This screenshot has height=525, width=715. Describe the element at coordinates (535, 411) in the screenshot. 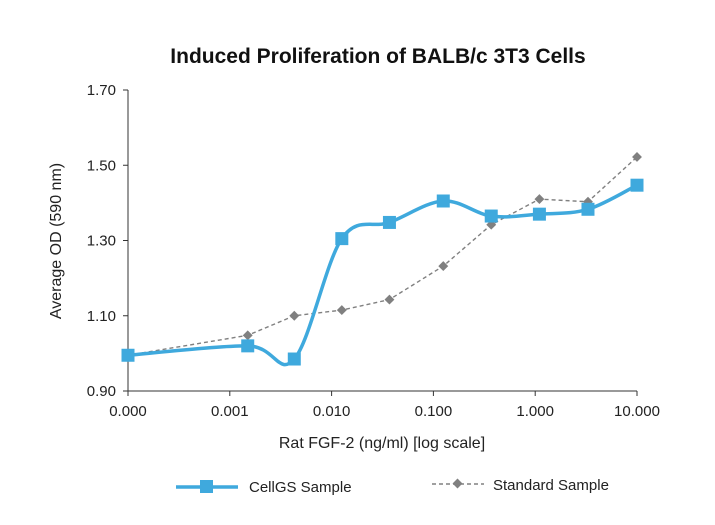

I see `x-tick-label: 1.000` at that location.